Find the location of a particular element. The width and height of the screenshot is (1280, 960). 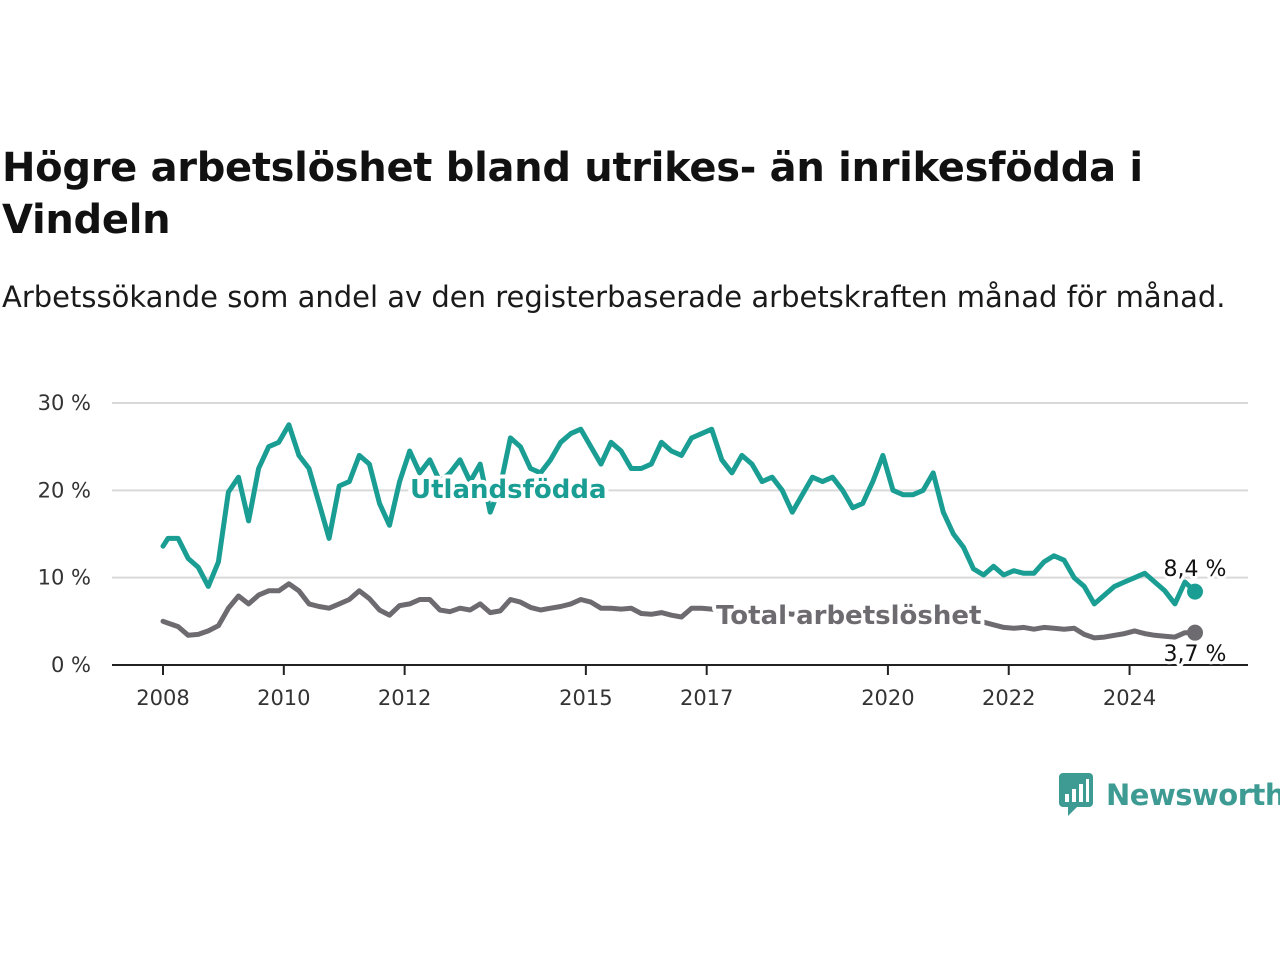

newsworthy-logo: Newsworthy is located at coordinates (1169, 795).